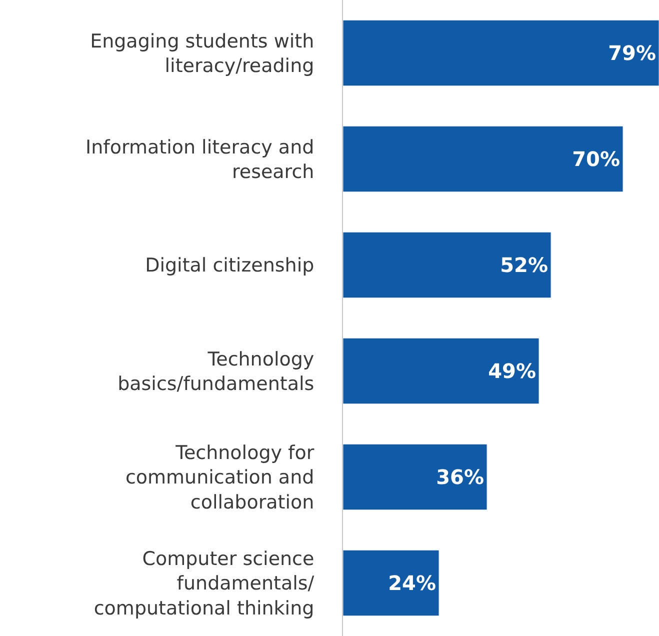  I want to click on data-label: 24%, so click(412, 583).